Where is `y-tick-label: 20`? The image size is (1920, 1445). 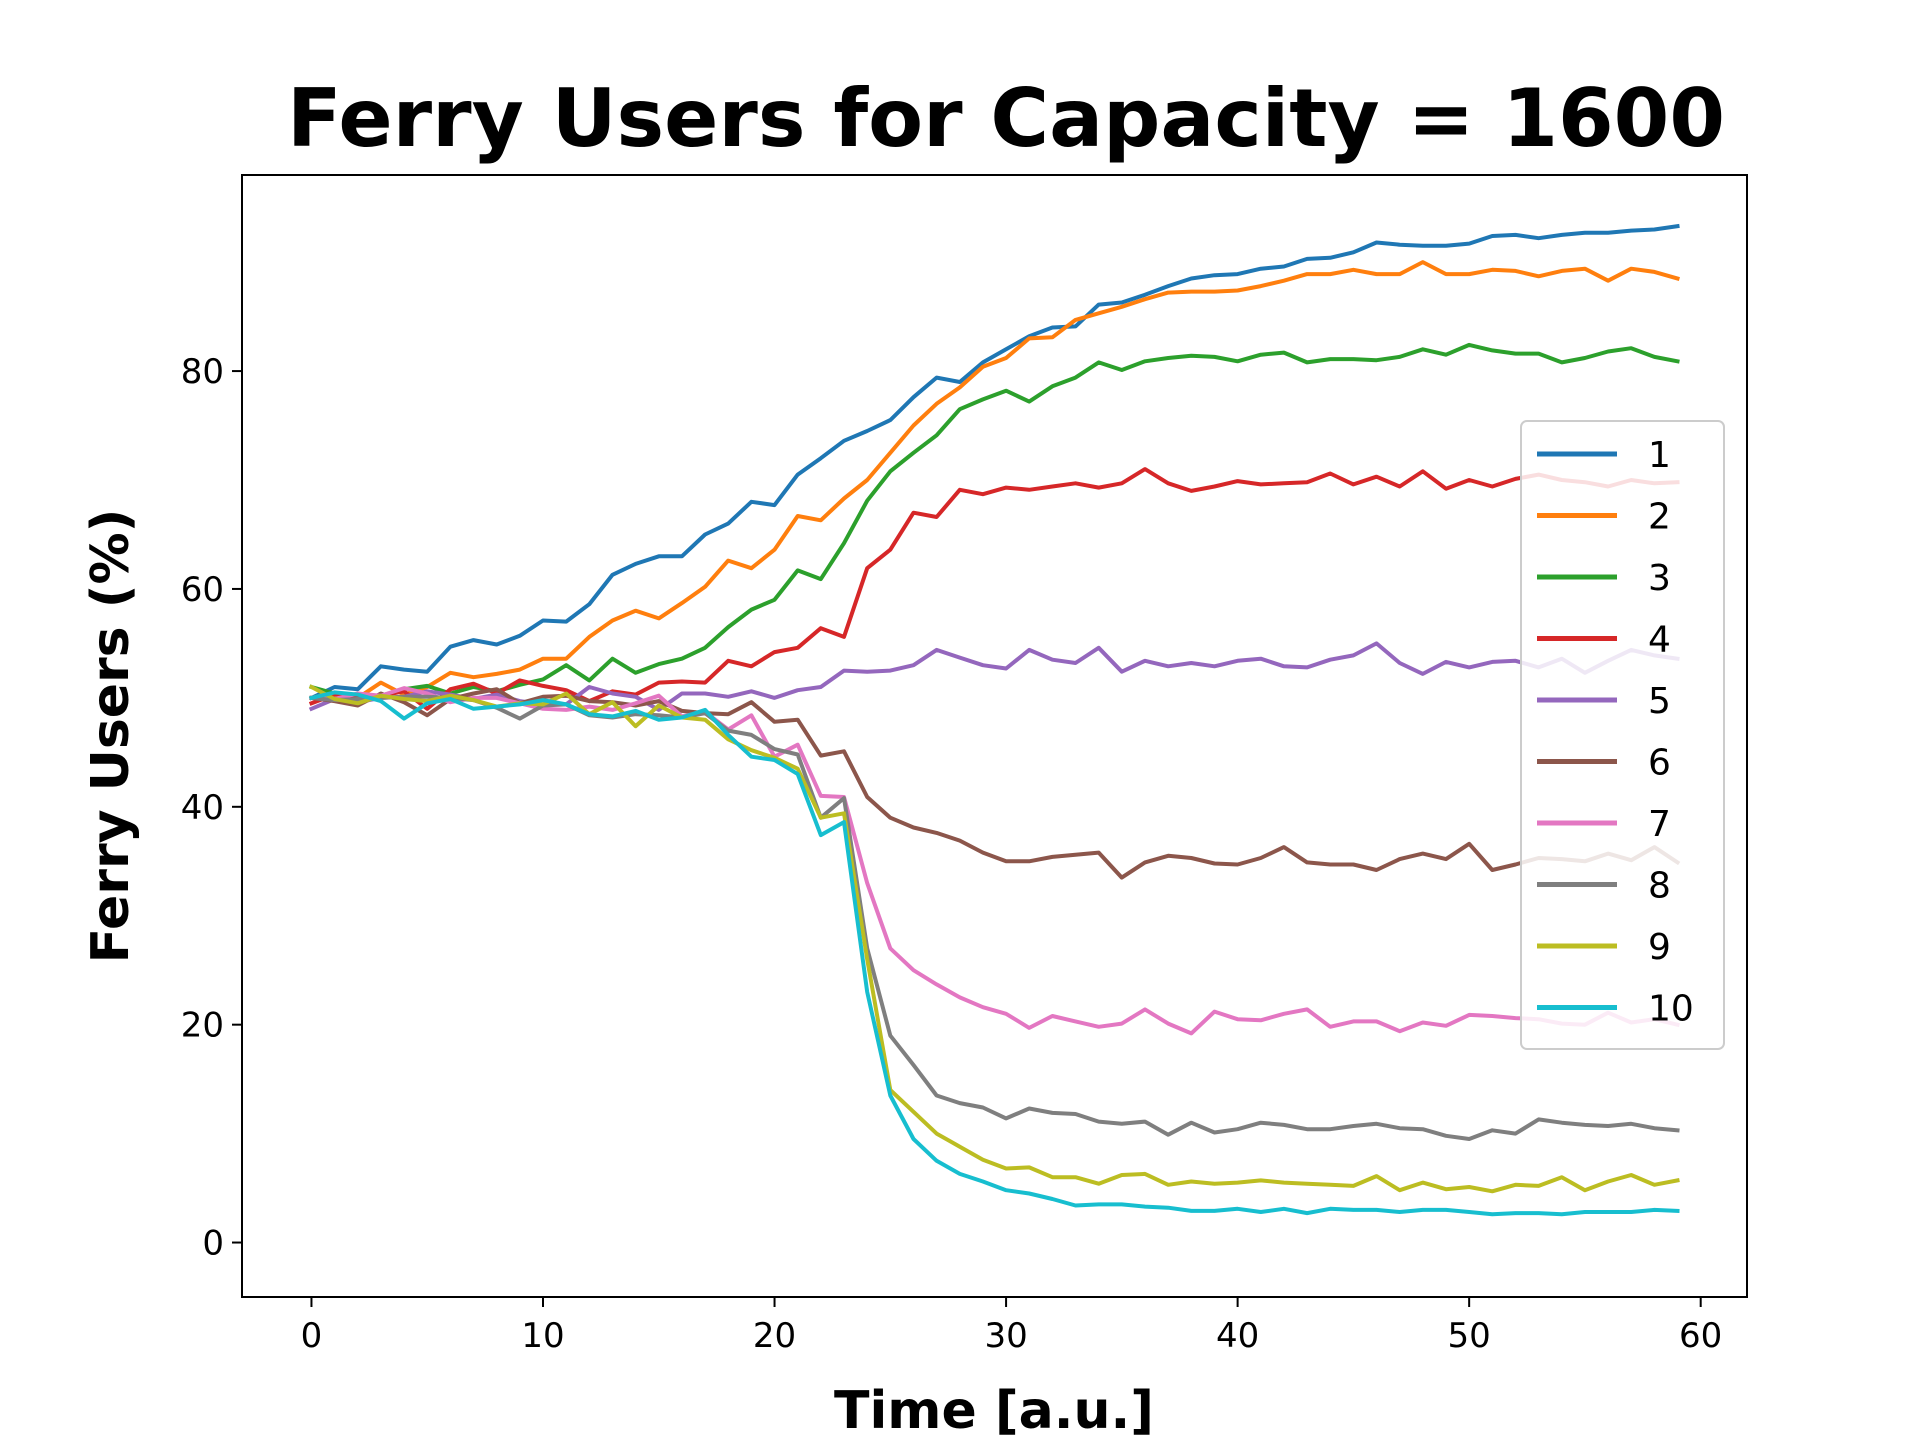 y-tick-label: 20 is located at coordinates (202, 1026).